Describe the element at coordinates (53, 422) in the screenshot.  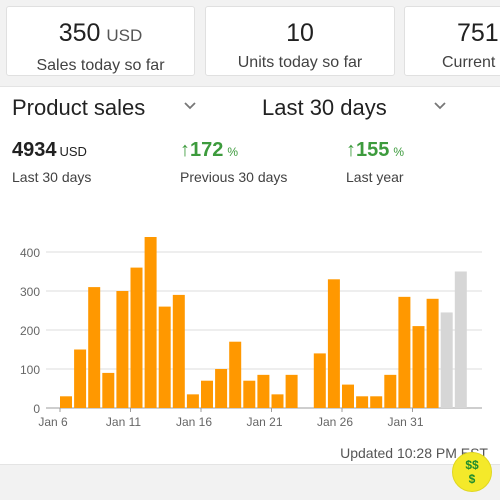
I see `x-tick-label: Jan 6` at that location.